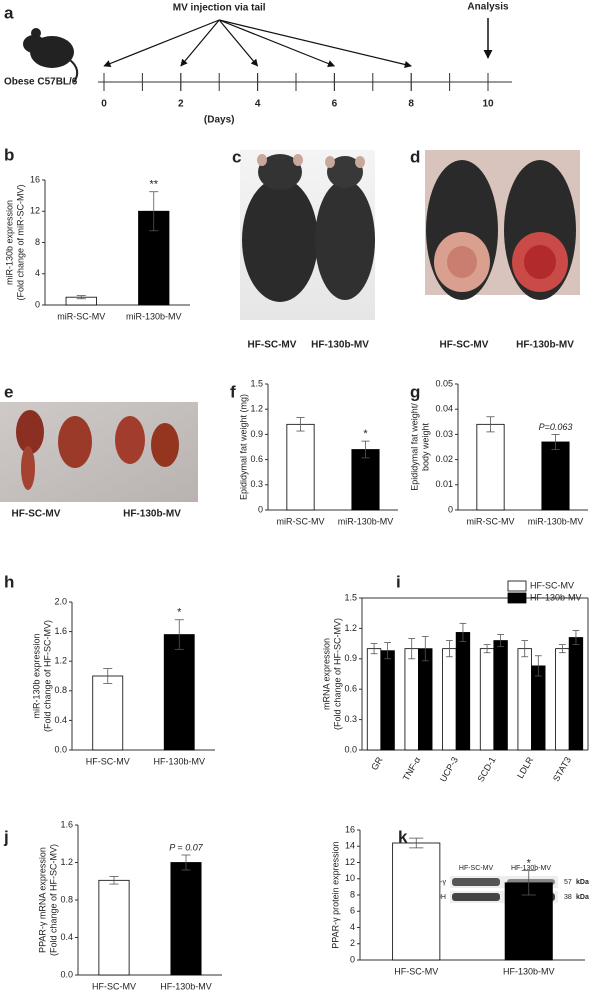  What do you see at coordinates (99, 452) in the screenshot?
I see `photo-e` at bounding box center [99, 452].